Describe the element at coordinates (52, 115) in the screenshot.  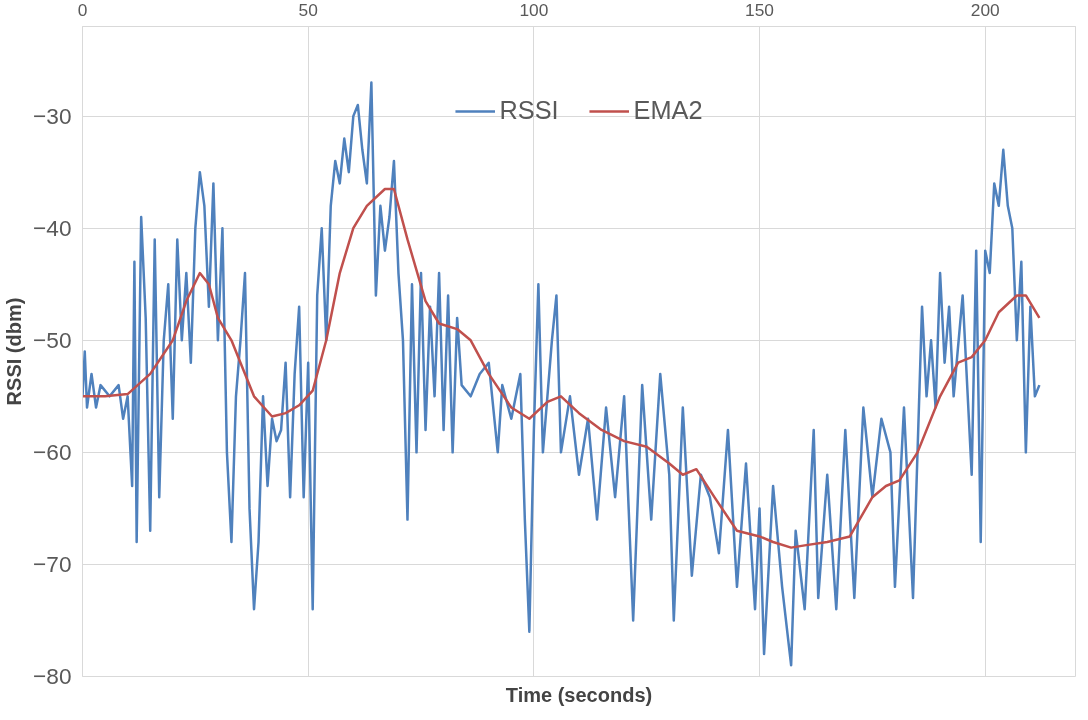
I see `y-tick-label: −30` at that location.